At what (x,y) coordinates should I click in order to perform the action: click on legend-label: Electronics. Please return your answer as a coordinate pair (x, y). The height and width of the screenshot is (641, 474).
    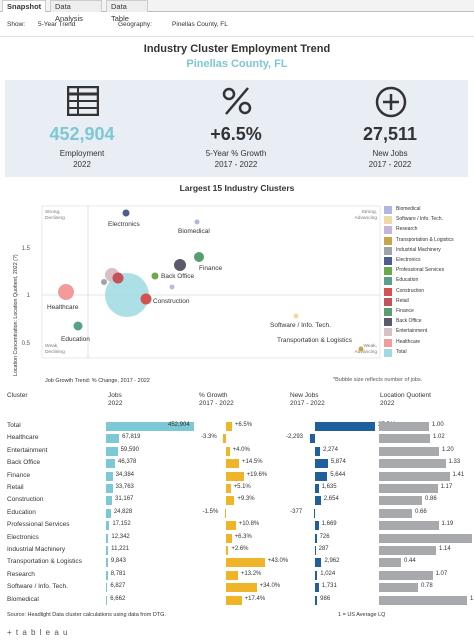
    Looking at the image, I should click on (408, 260).